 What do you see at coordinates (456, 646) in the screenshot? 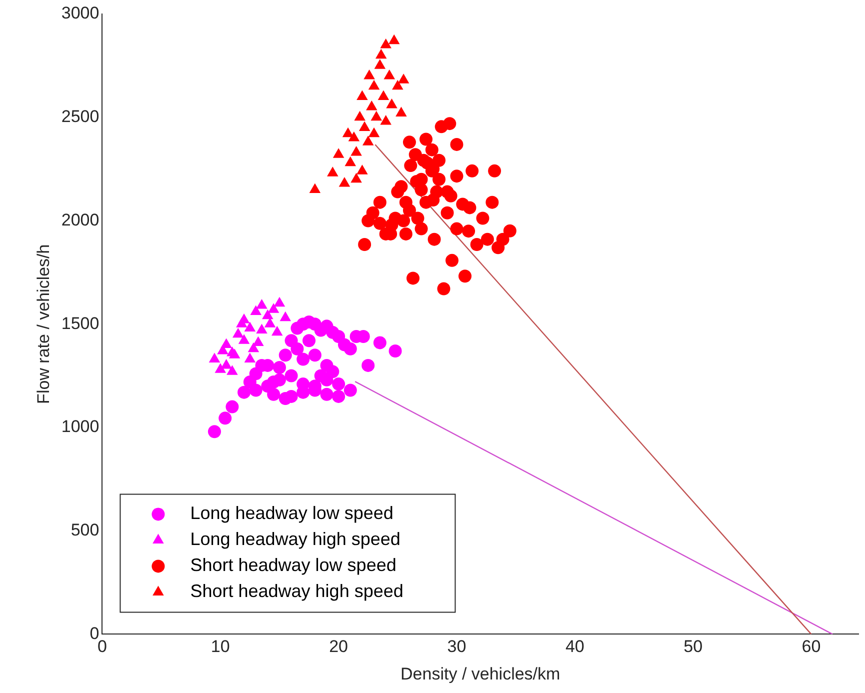
I see `x-tick-label: 30` at bounding box center [456, 646].